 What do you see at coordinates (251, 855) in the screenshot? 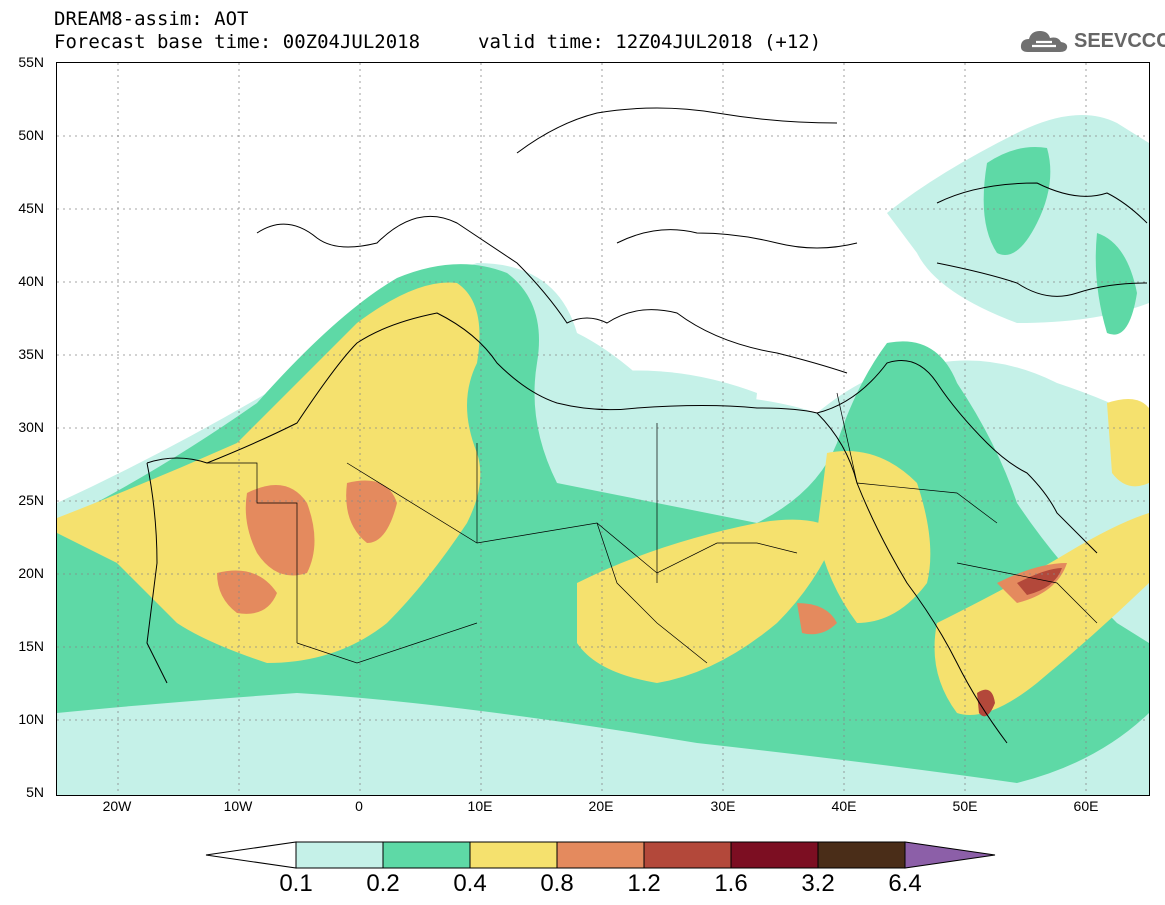
I see `colorbar-under-arrow` at bounding box center [251, 855].